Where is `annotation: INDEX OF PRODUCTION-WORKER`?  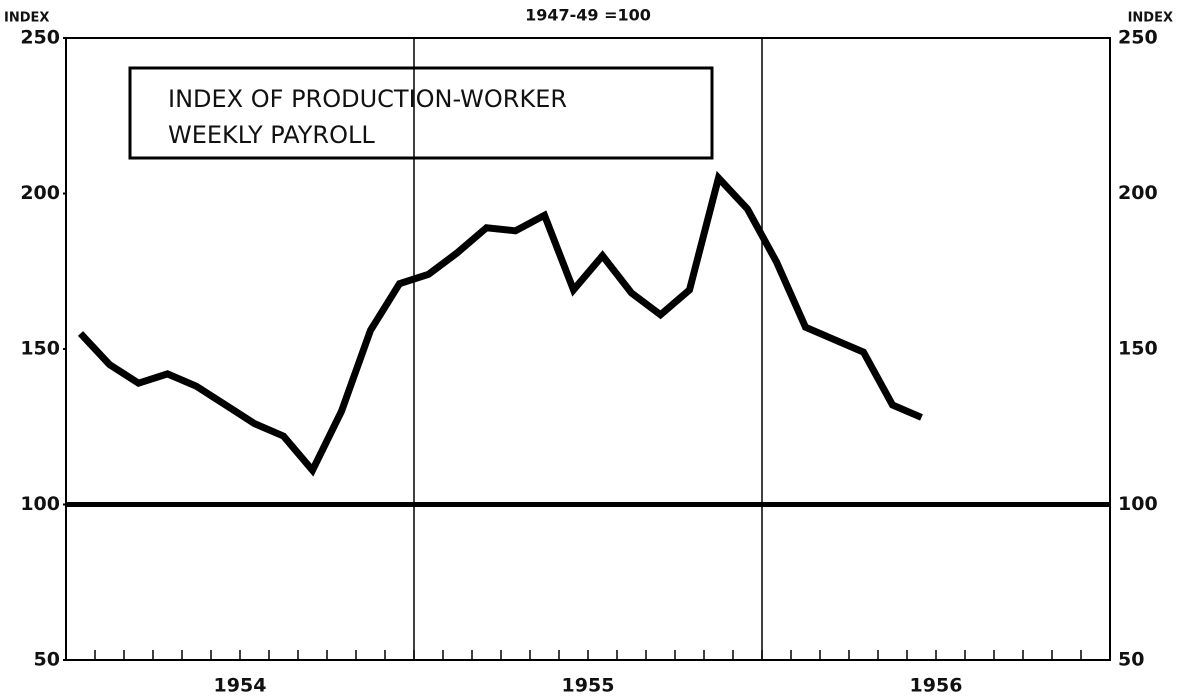 annotation: INDEX OF PRODUCTION-WORKER is located at coordinates (367, 99).